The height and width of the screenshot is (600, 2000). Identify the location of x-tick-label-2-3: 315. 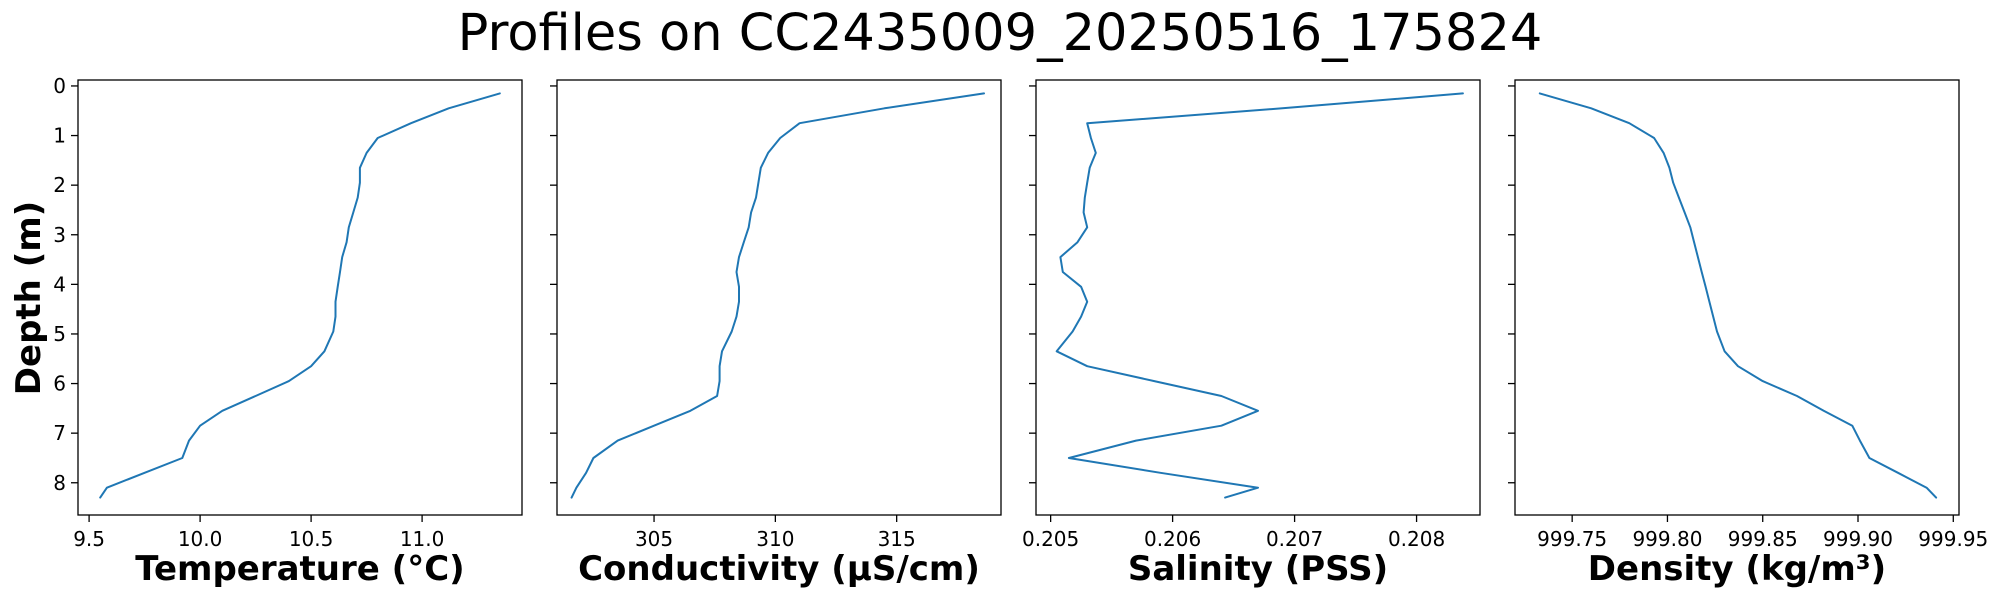
(897, 539).